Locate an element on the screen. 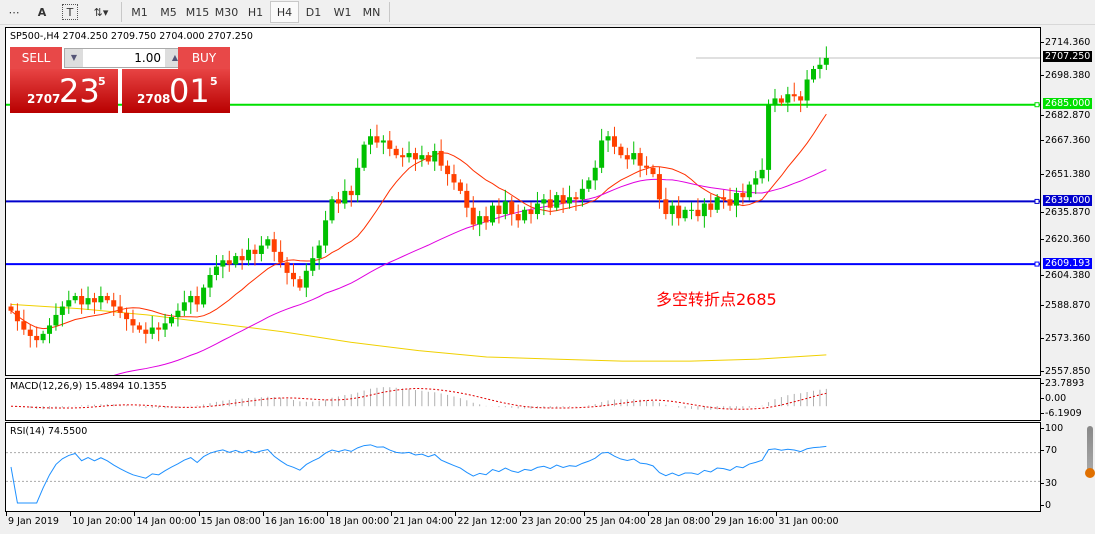  timeframe-h1: H1 is located at coordinates (255, 12).